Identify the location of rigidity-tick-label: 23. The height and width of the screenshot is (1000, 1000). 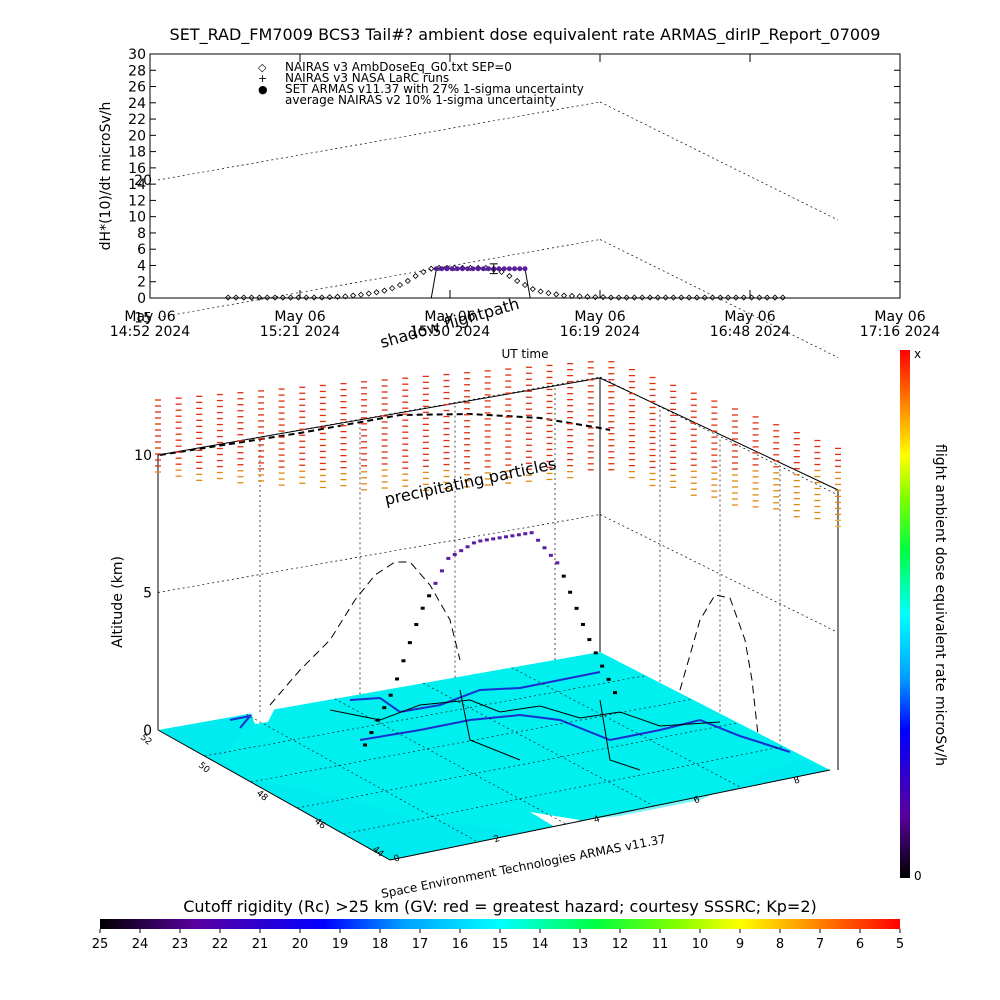
(180, 944).